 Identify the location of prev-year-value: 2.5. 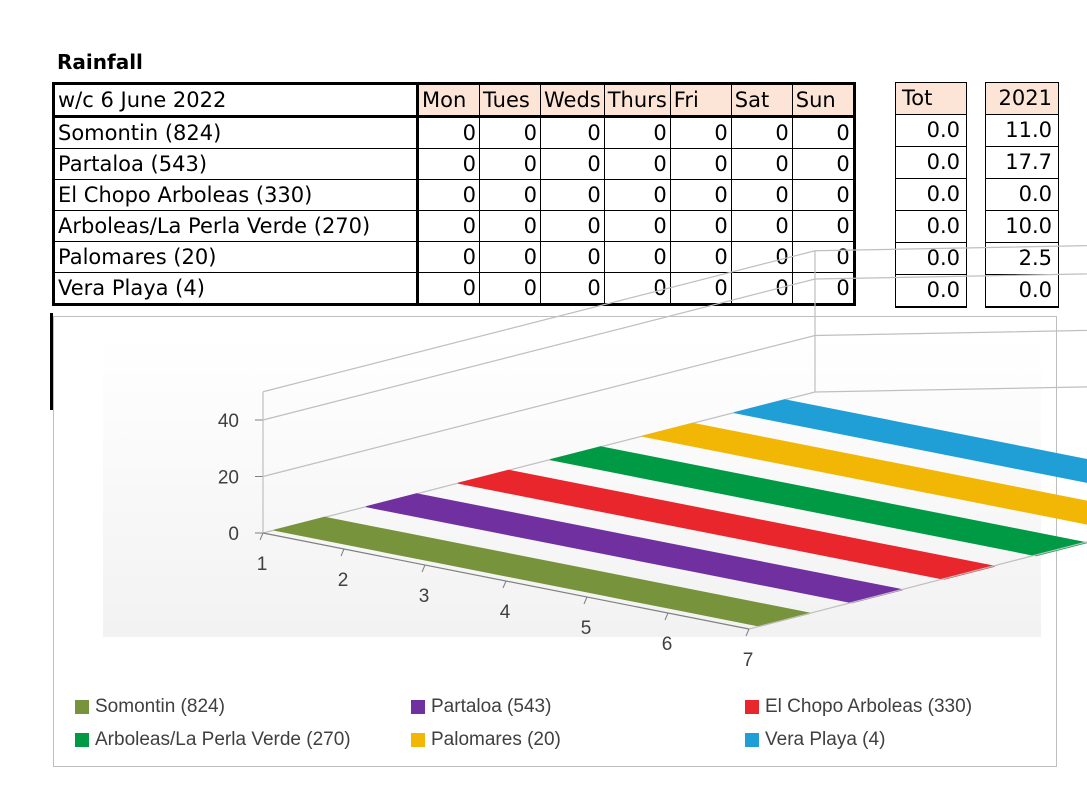
(1022, 259).